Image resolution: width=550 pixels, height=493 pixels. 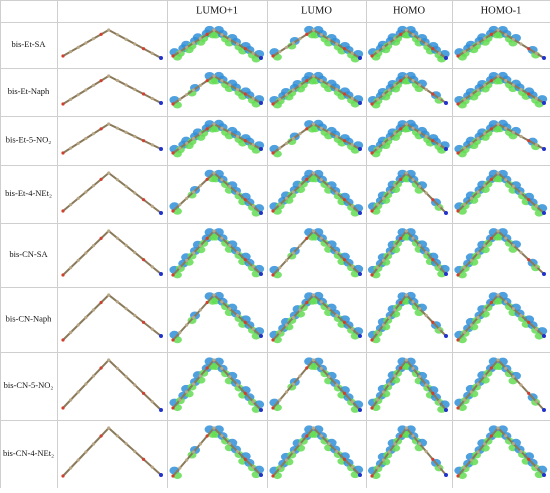 What do you see at coordinates (28, 254) in the screenshot?
I see `row-label: bis-CN-SA` at bounding box center [28, 254].